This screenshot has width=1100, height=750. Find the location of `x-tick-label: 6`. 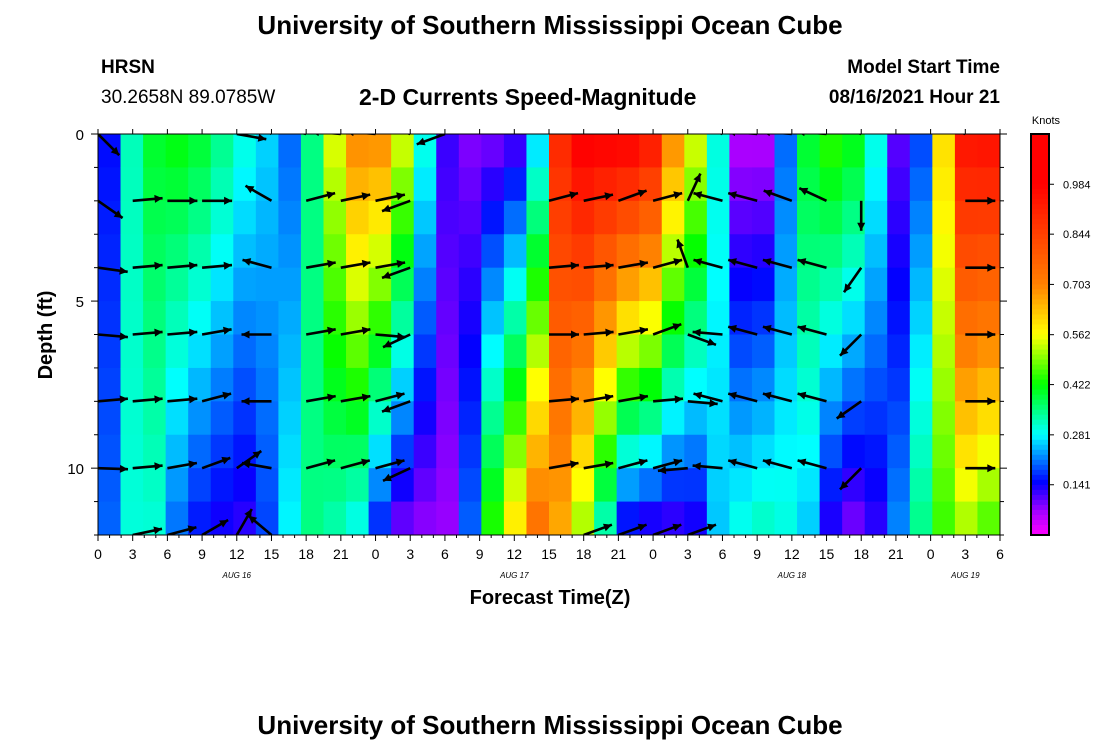

x-tick-label: 6 is located at coordinates (1000, 554).